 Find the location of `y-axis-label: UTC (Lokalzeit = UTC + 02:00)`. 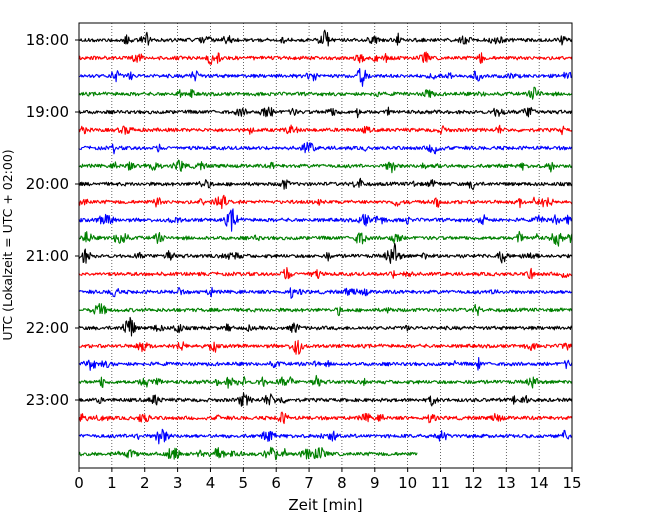

y-axis-label: UTC (Lokalzeit = UTC + 02:00) is located at coordinates (7, 244).